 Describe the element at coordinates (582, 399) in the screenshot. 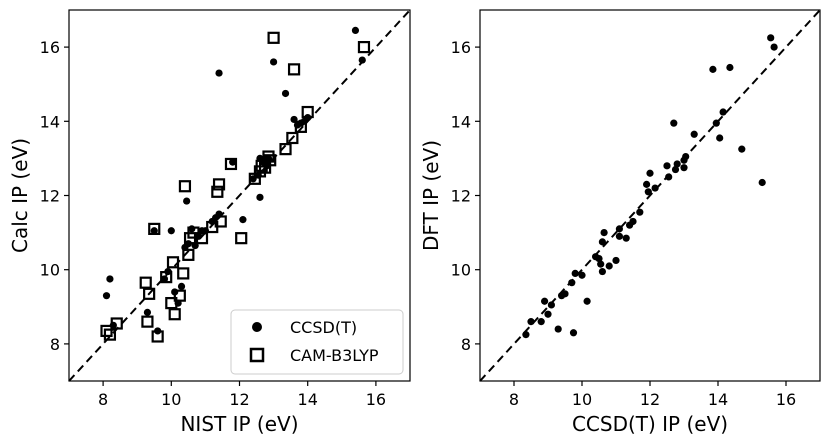

I see `right-x-tick-label: 10` at that location.